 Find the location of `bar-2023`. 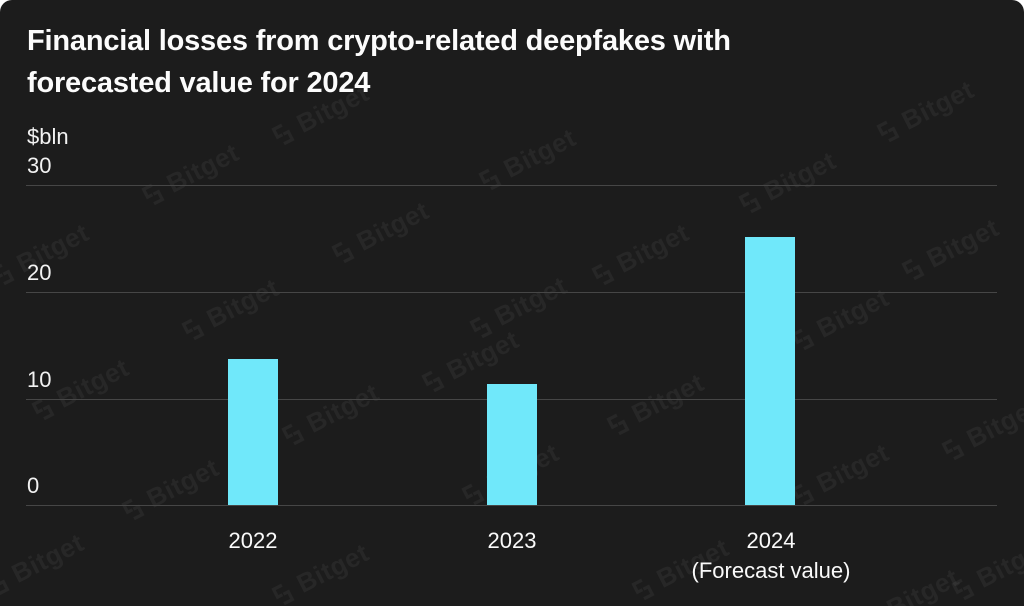

bar-2023 is located at coordinates (512, 444).